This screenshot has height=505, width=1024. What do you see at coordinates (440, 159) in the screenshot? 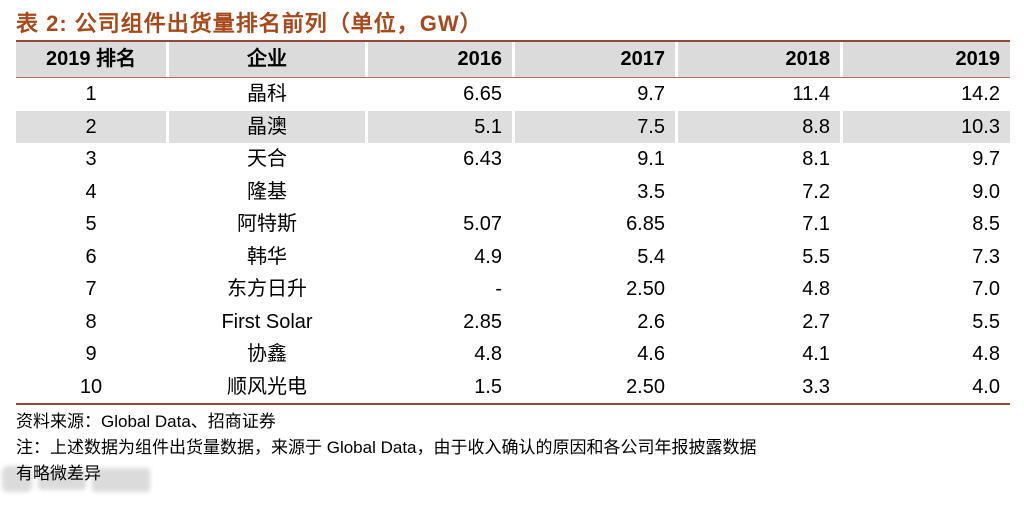
I see `value-cell-2016: 6.43` at bounding box center [440, 159].